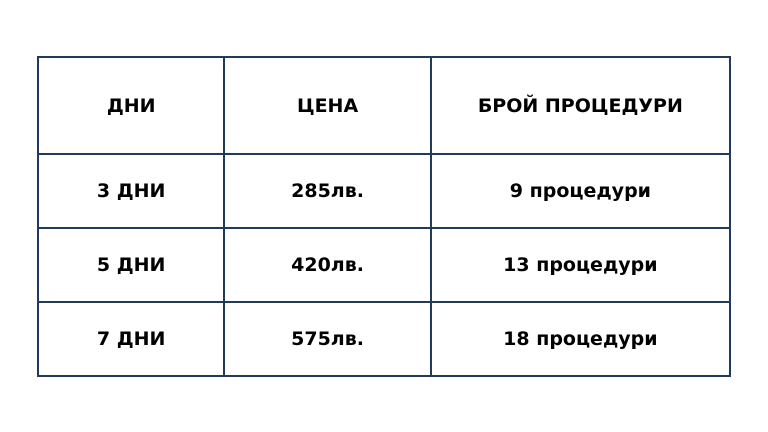 Image resolution: width=768 pixels, height=432 pixels. What do you see at coordinates (580, 105) in the screenshot?
I see `header-procedures: БРОЙ ПРОЦЕДУРИ` at bounding box center [580, 105].